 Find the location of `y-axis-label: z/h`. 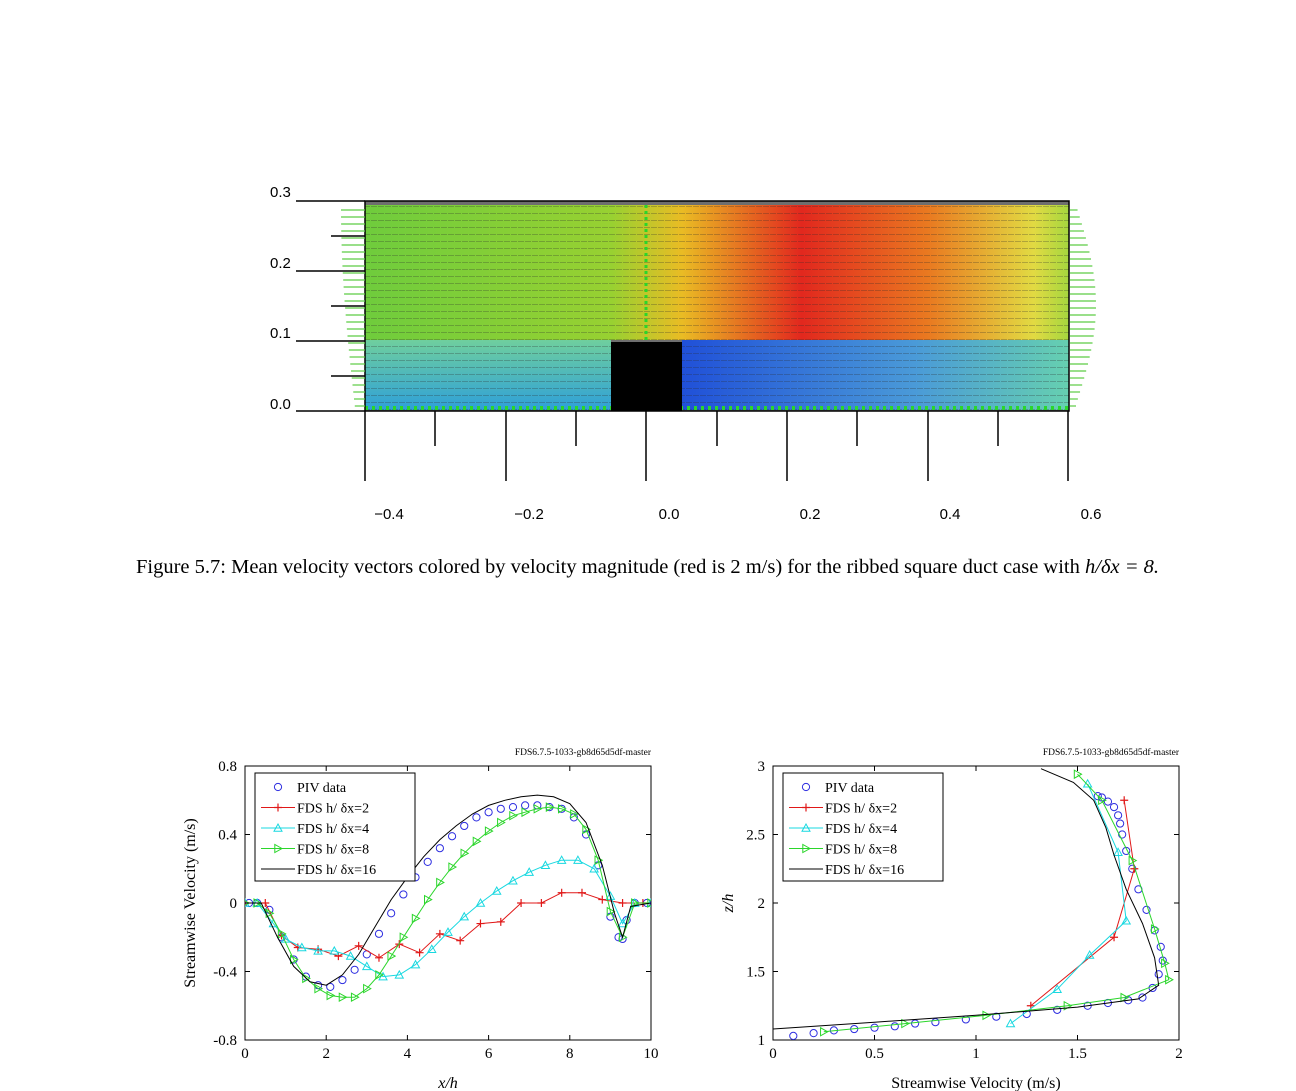

y-axis-label: z/h is located at coordinates (728, 904).